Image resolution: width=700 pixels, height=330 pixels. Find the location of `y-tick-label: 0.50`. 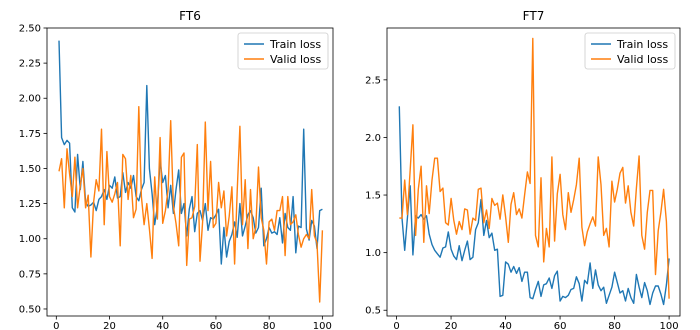

y-tick-label: 0.50 is located at coordinates (30, 309).